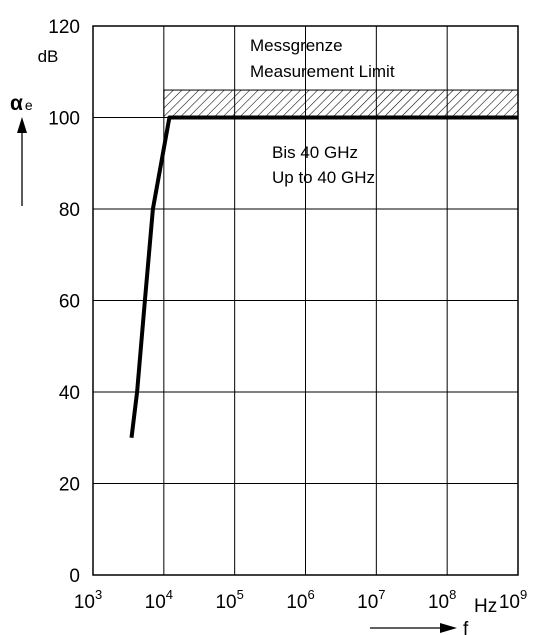  I want to click on y-tick-label: 20, so click(69, 485).